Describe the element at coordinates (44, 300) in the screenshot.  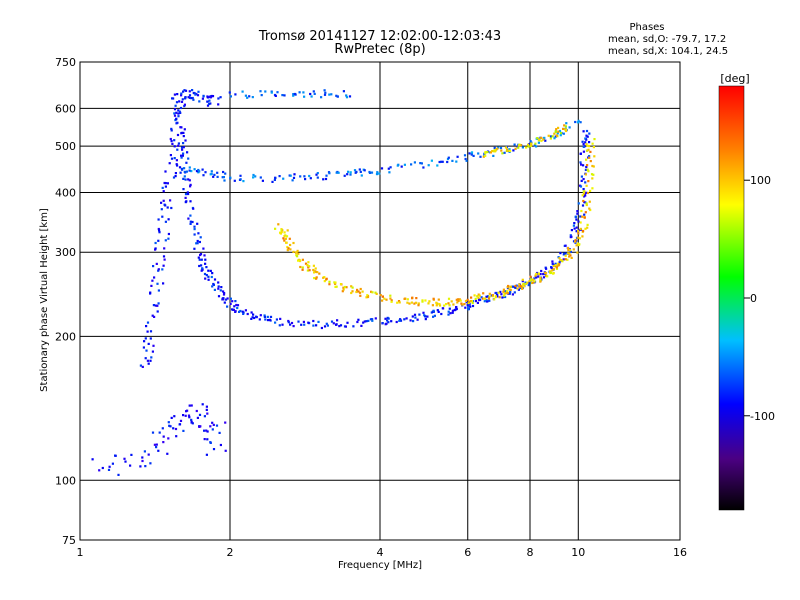
I see `y-axis-label: Stationary phase Virtual Height [km]` at that location.